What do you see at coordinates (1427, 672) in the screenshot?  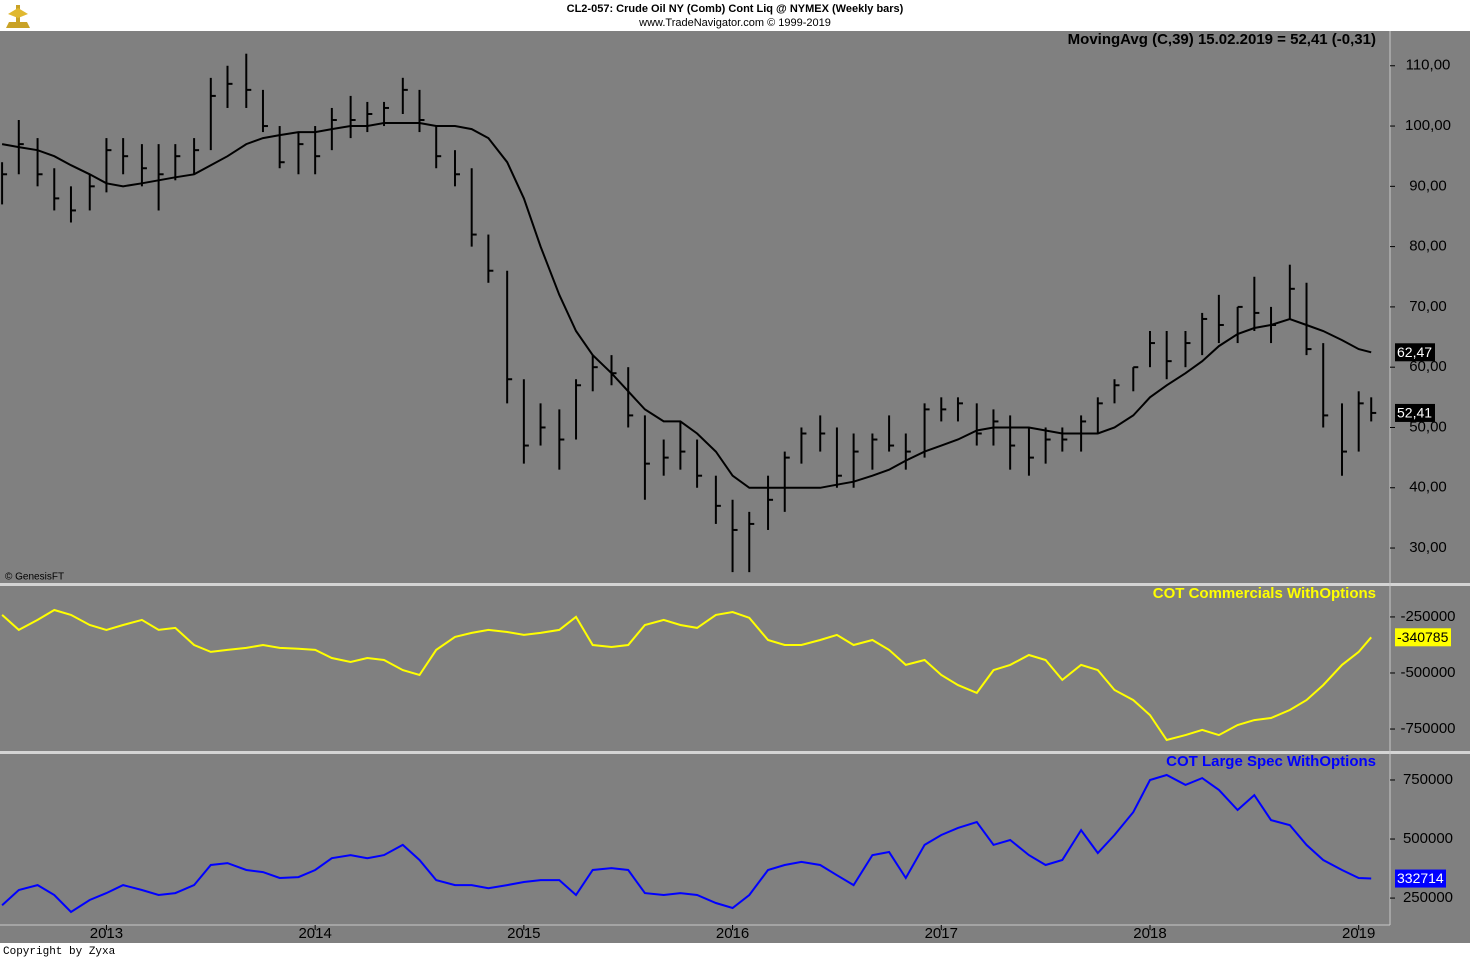 I see `y-tick-label: -500000` at bounding box center [1427, 672].